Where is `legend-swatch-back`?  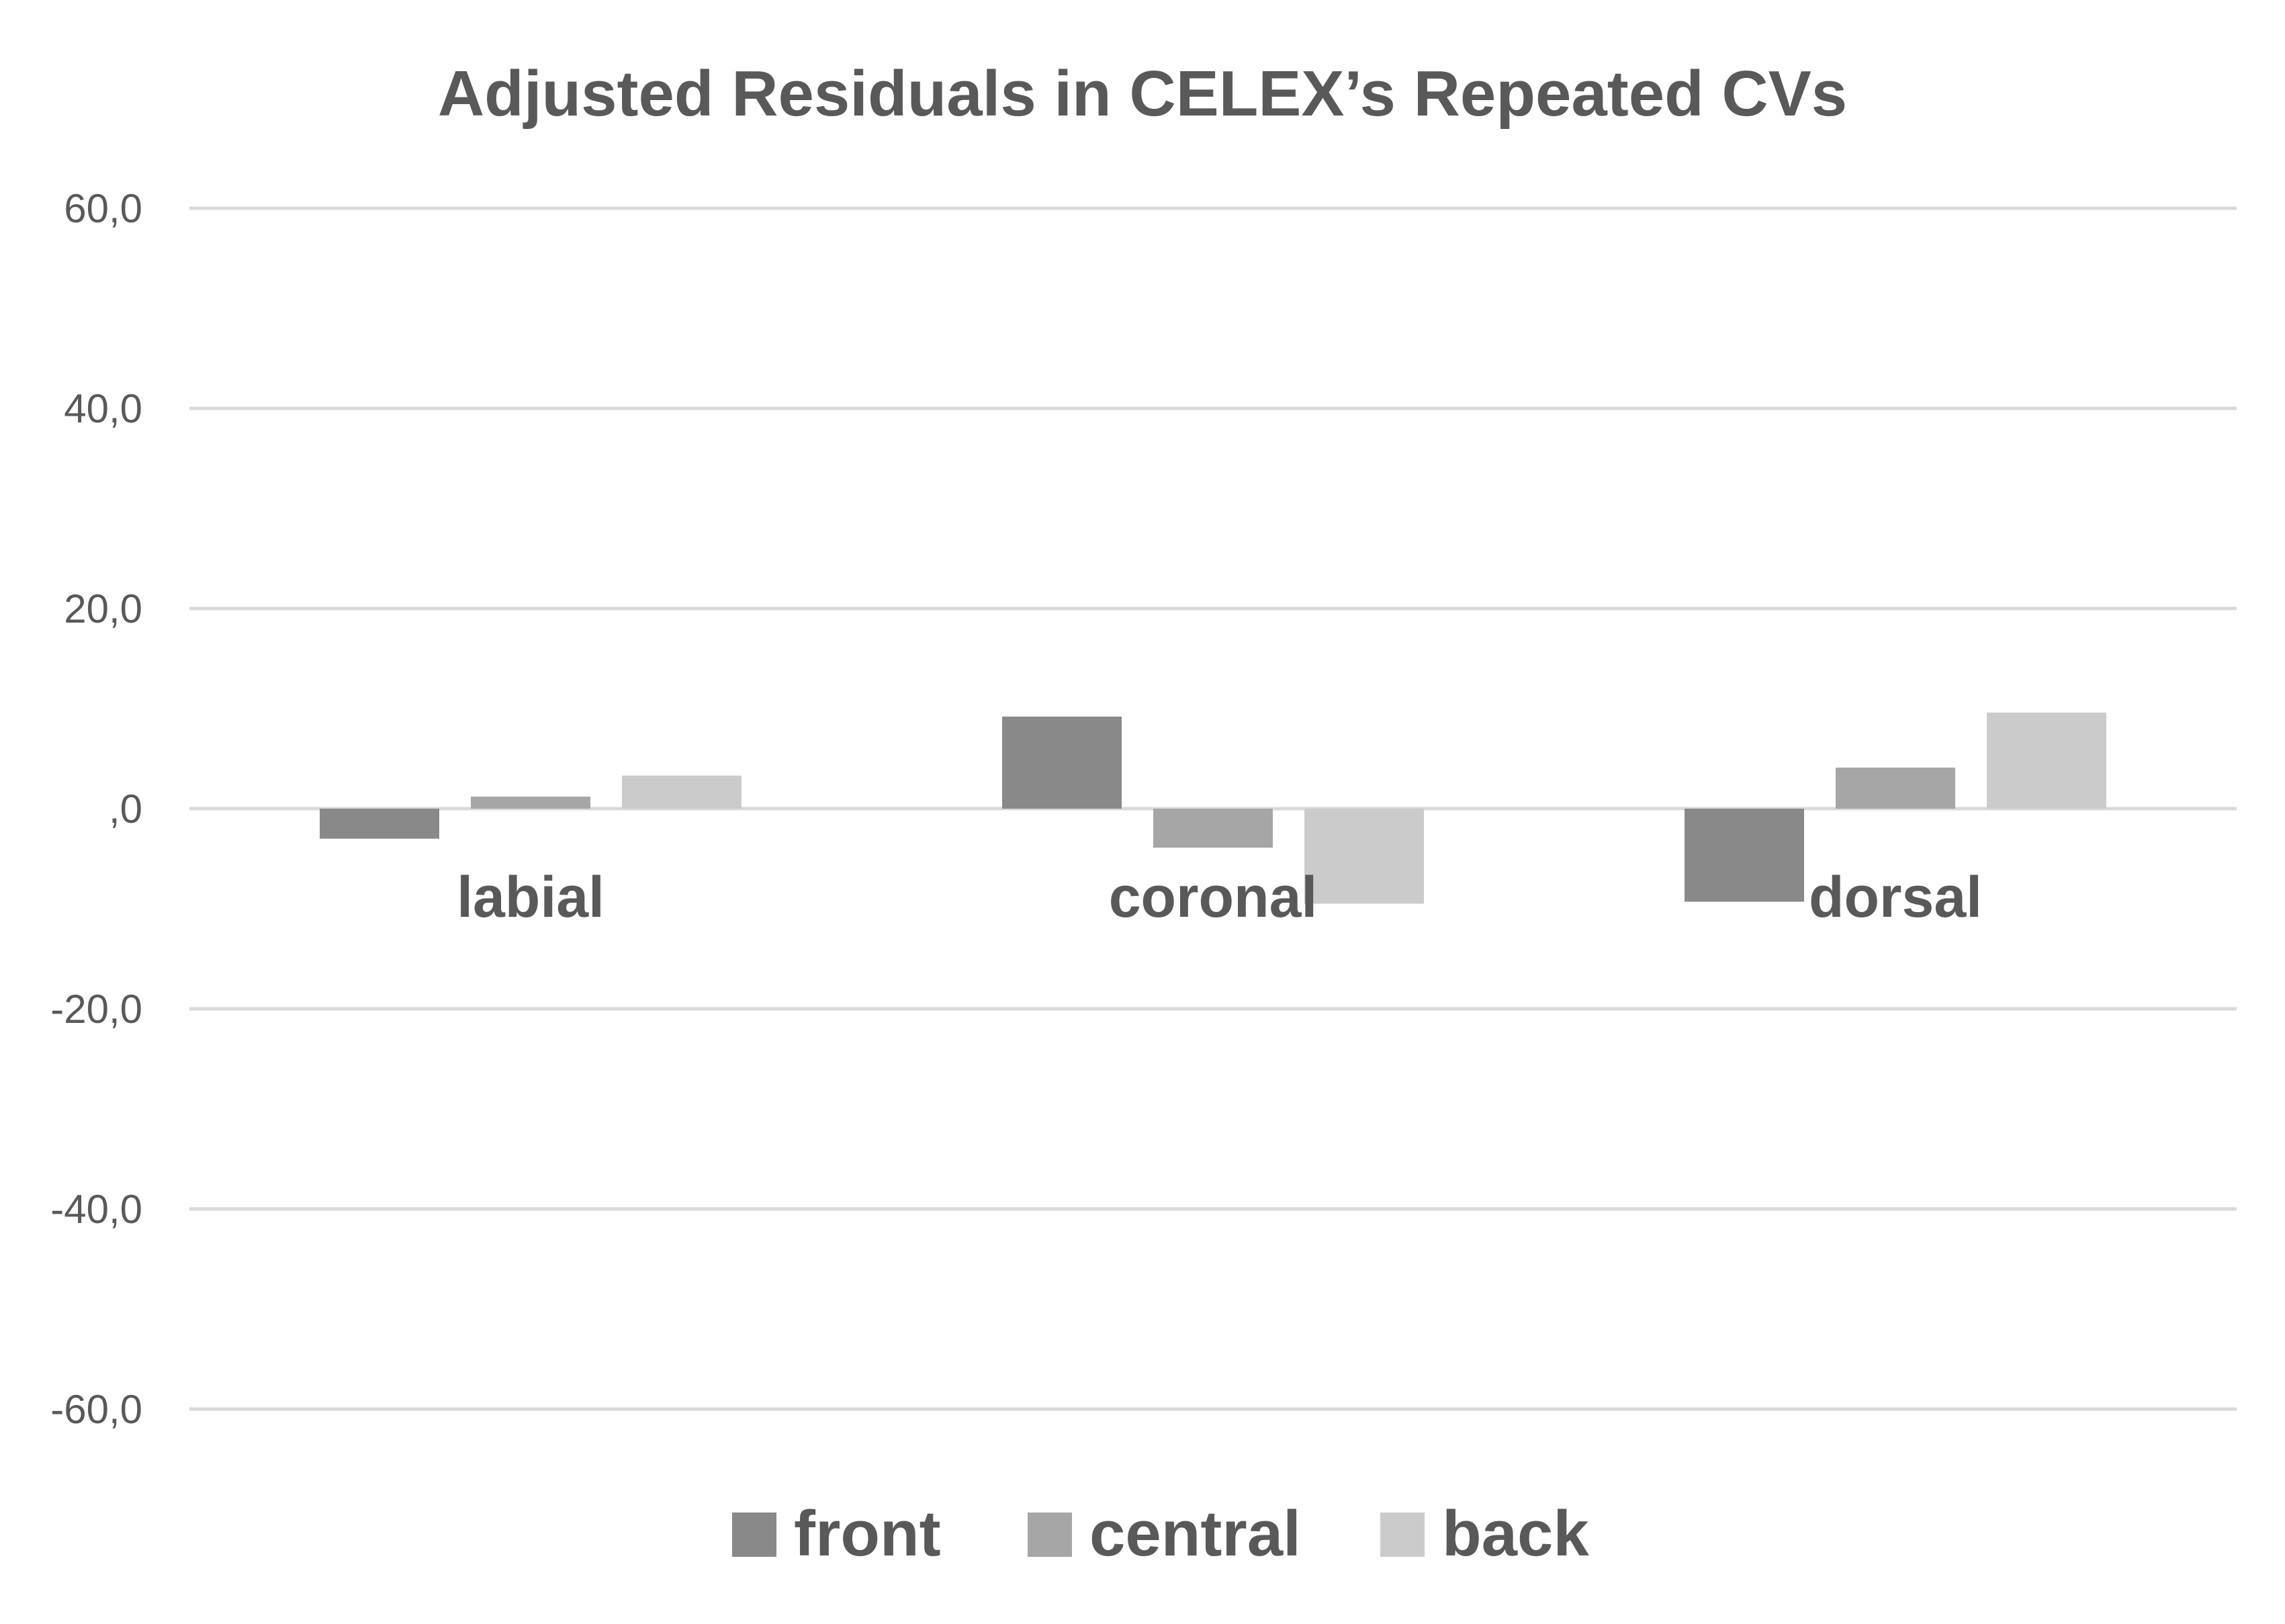 legend-swatch-back is located at coordinates (1402, 1535).